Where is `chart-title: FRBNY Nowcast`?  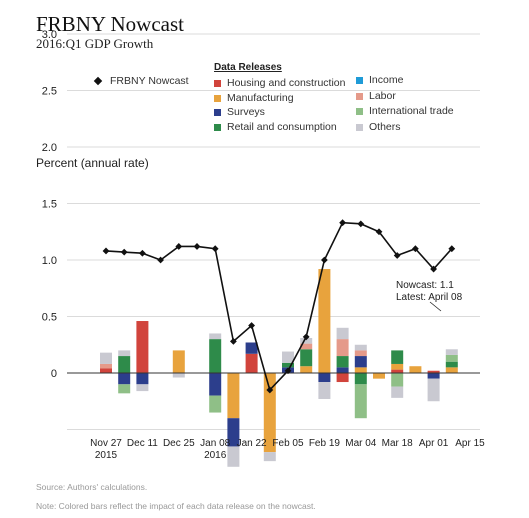
chart-title: FRBNY Nowcast is located at coordinates (110, 24).